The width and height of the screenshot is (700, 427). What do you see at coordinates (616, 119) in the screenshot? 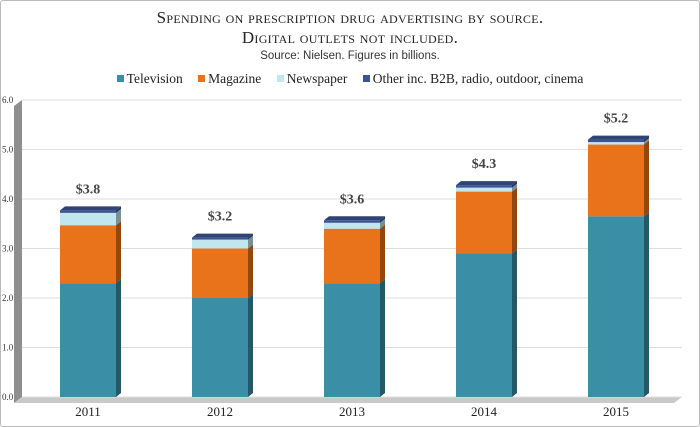
I see `bar-total-label: $5.2` at bounding box center [616, 119].